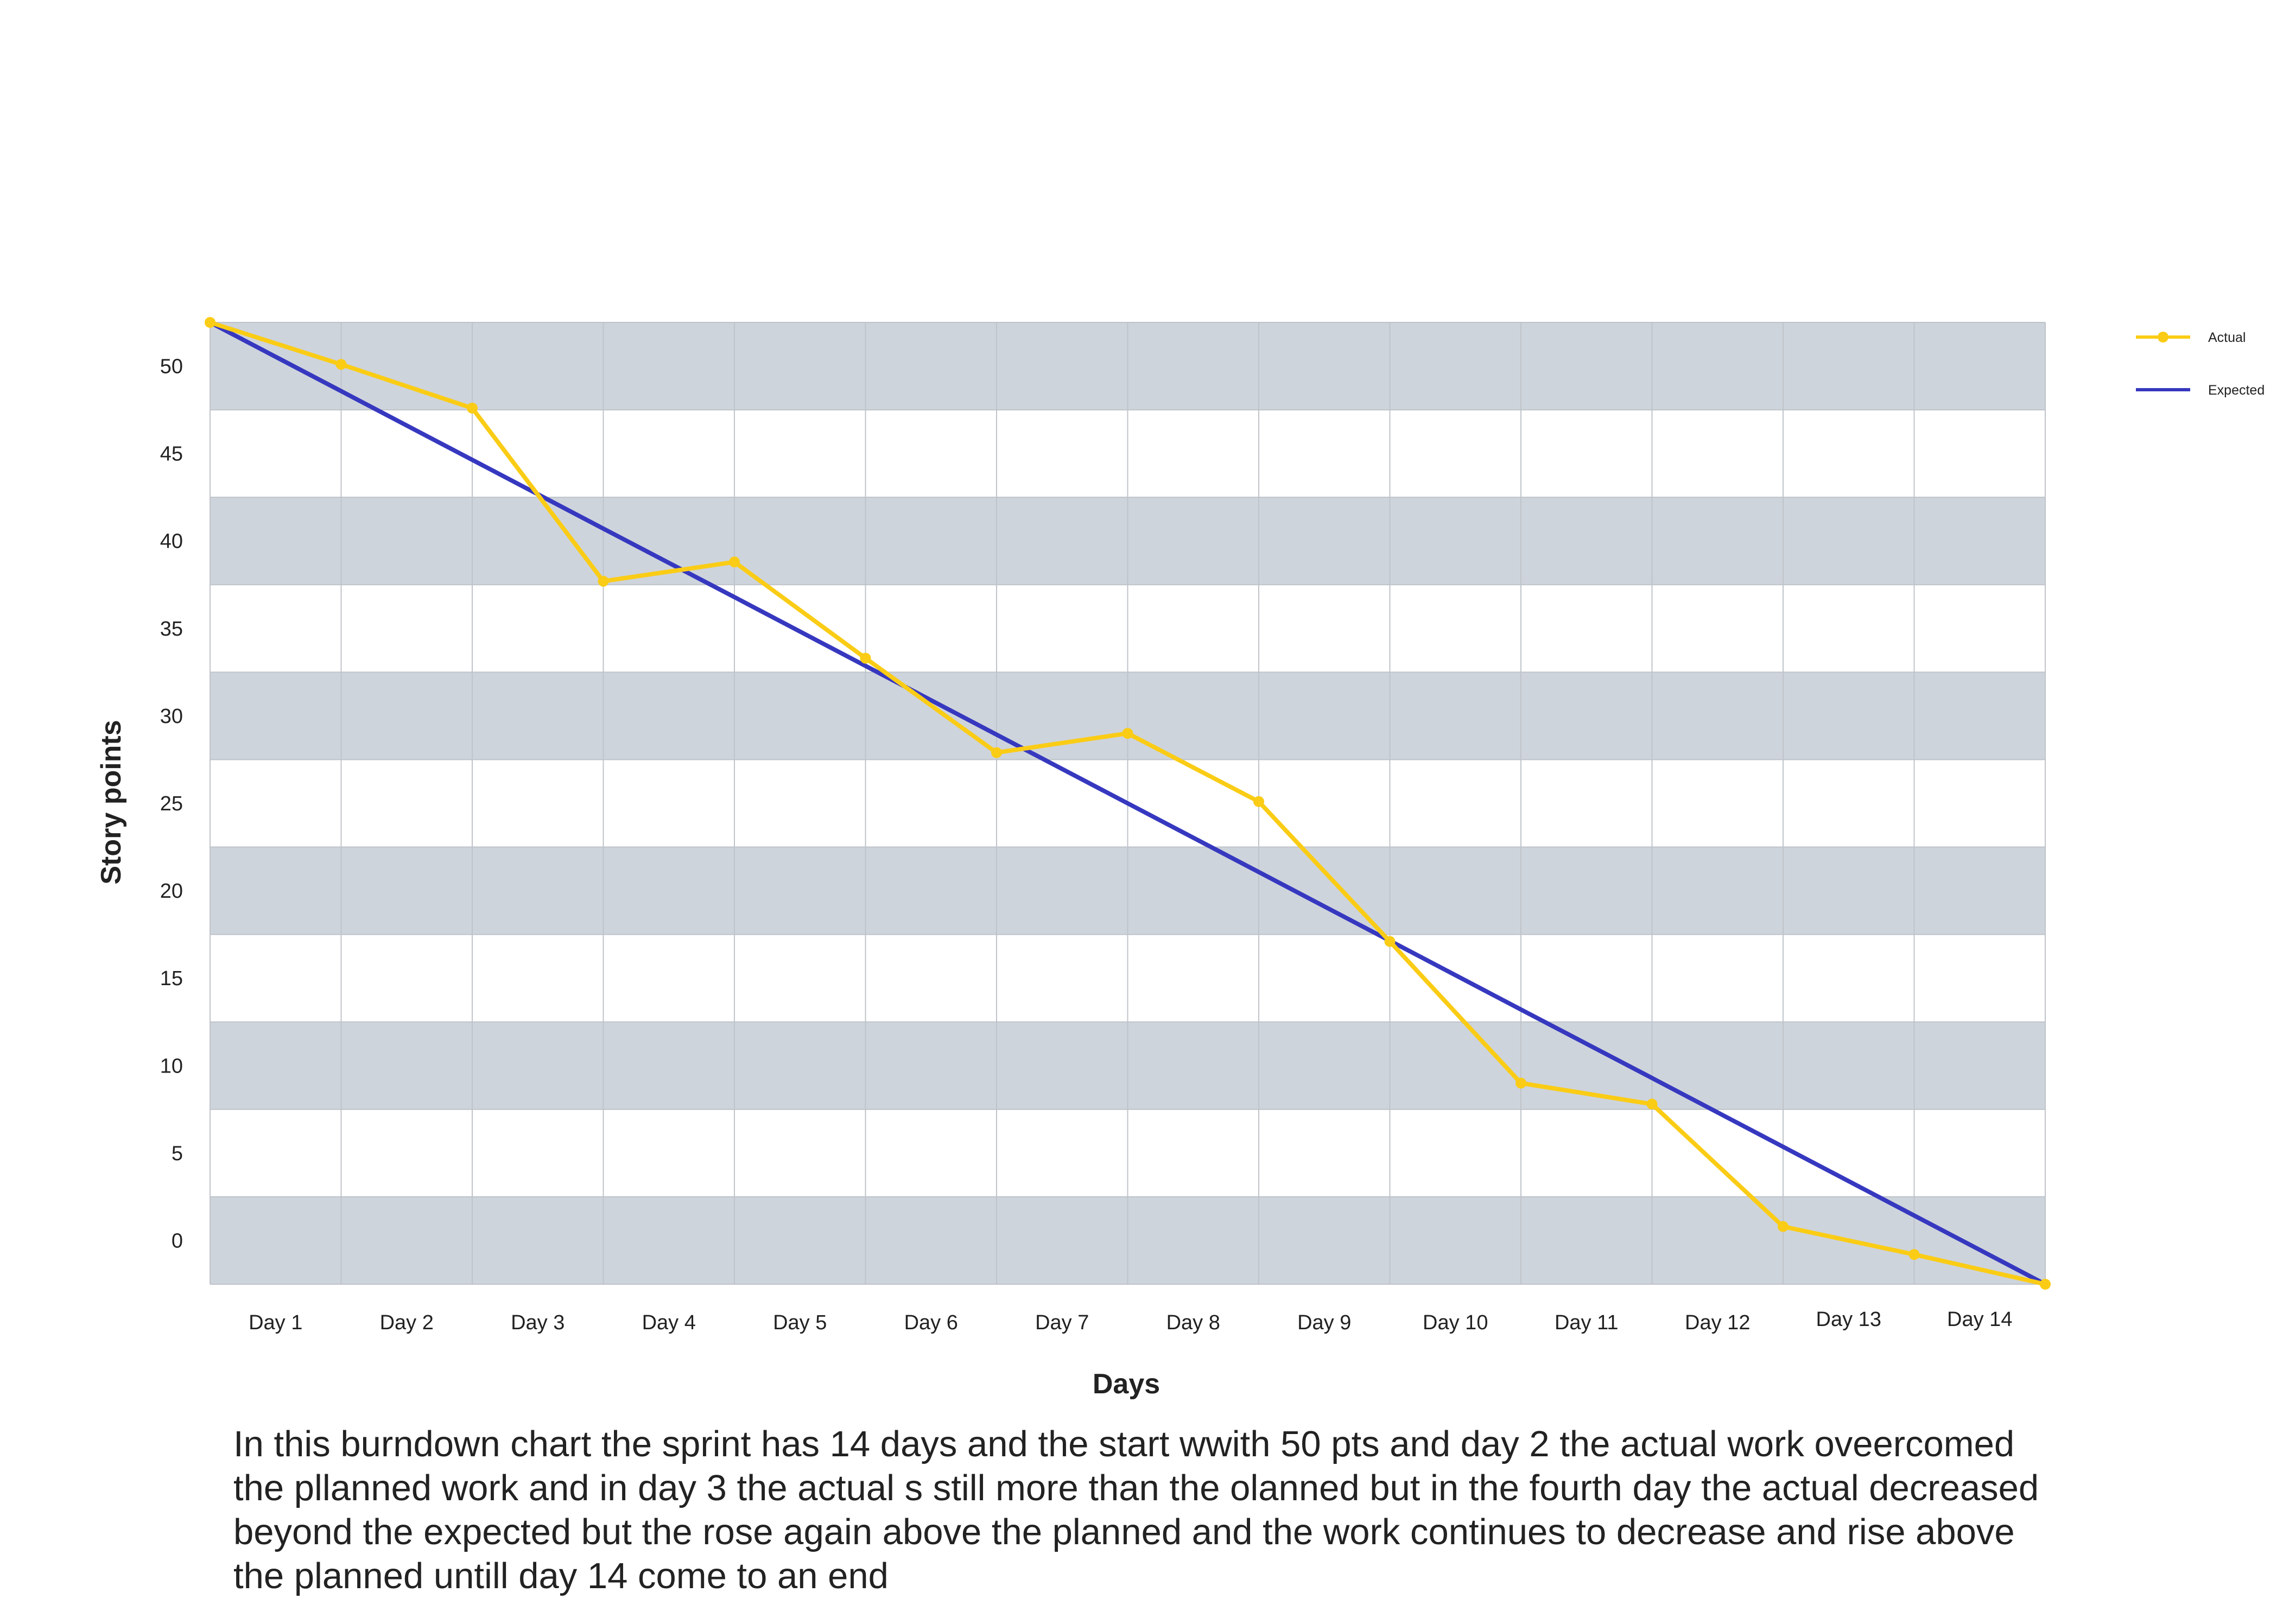 The height and width of the screenshot is (1624, 2283). What do you see at coordinates (171, 978) in the screenshot?
I see `y-tick-label: 15` at bounding box center [171, 978].